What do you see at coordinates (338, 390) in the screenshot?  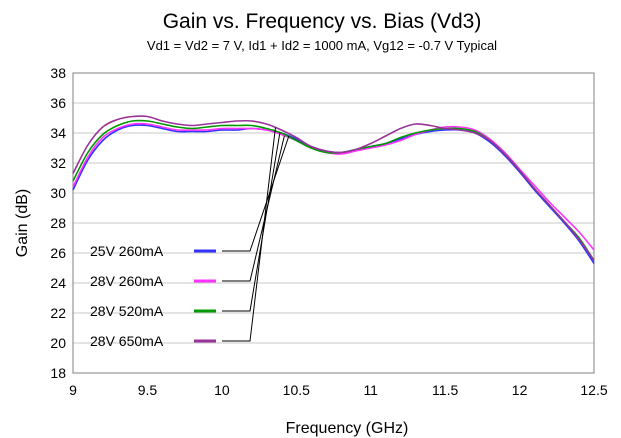 I see `x-axis-ticks: 9 9.5 10 10.5 11 11.5 12 12.5` at bounding box center [338, 390].